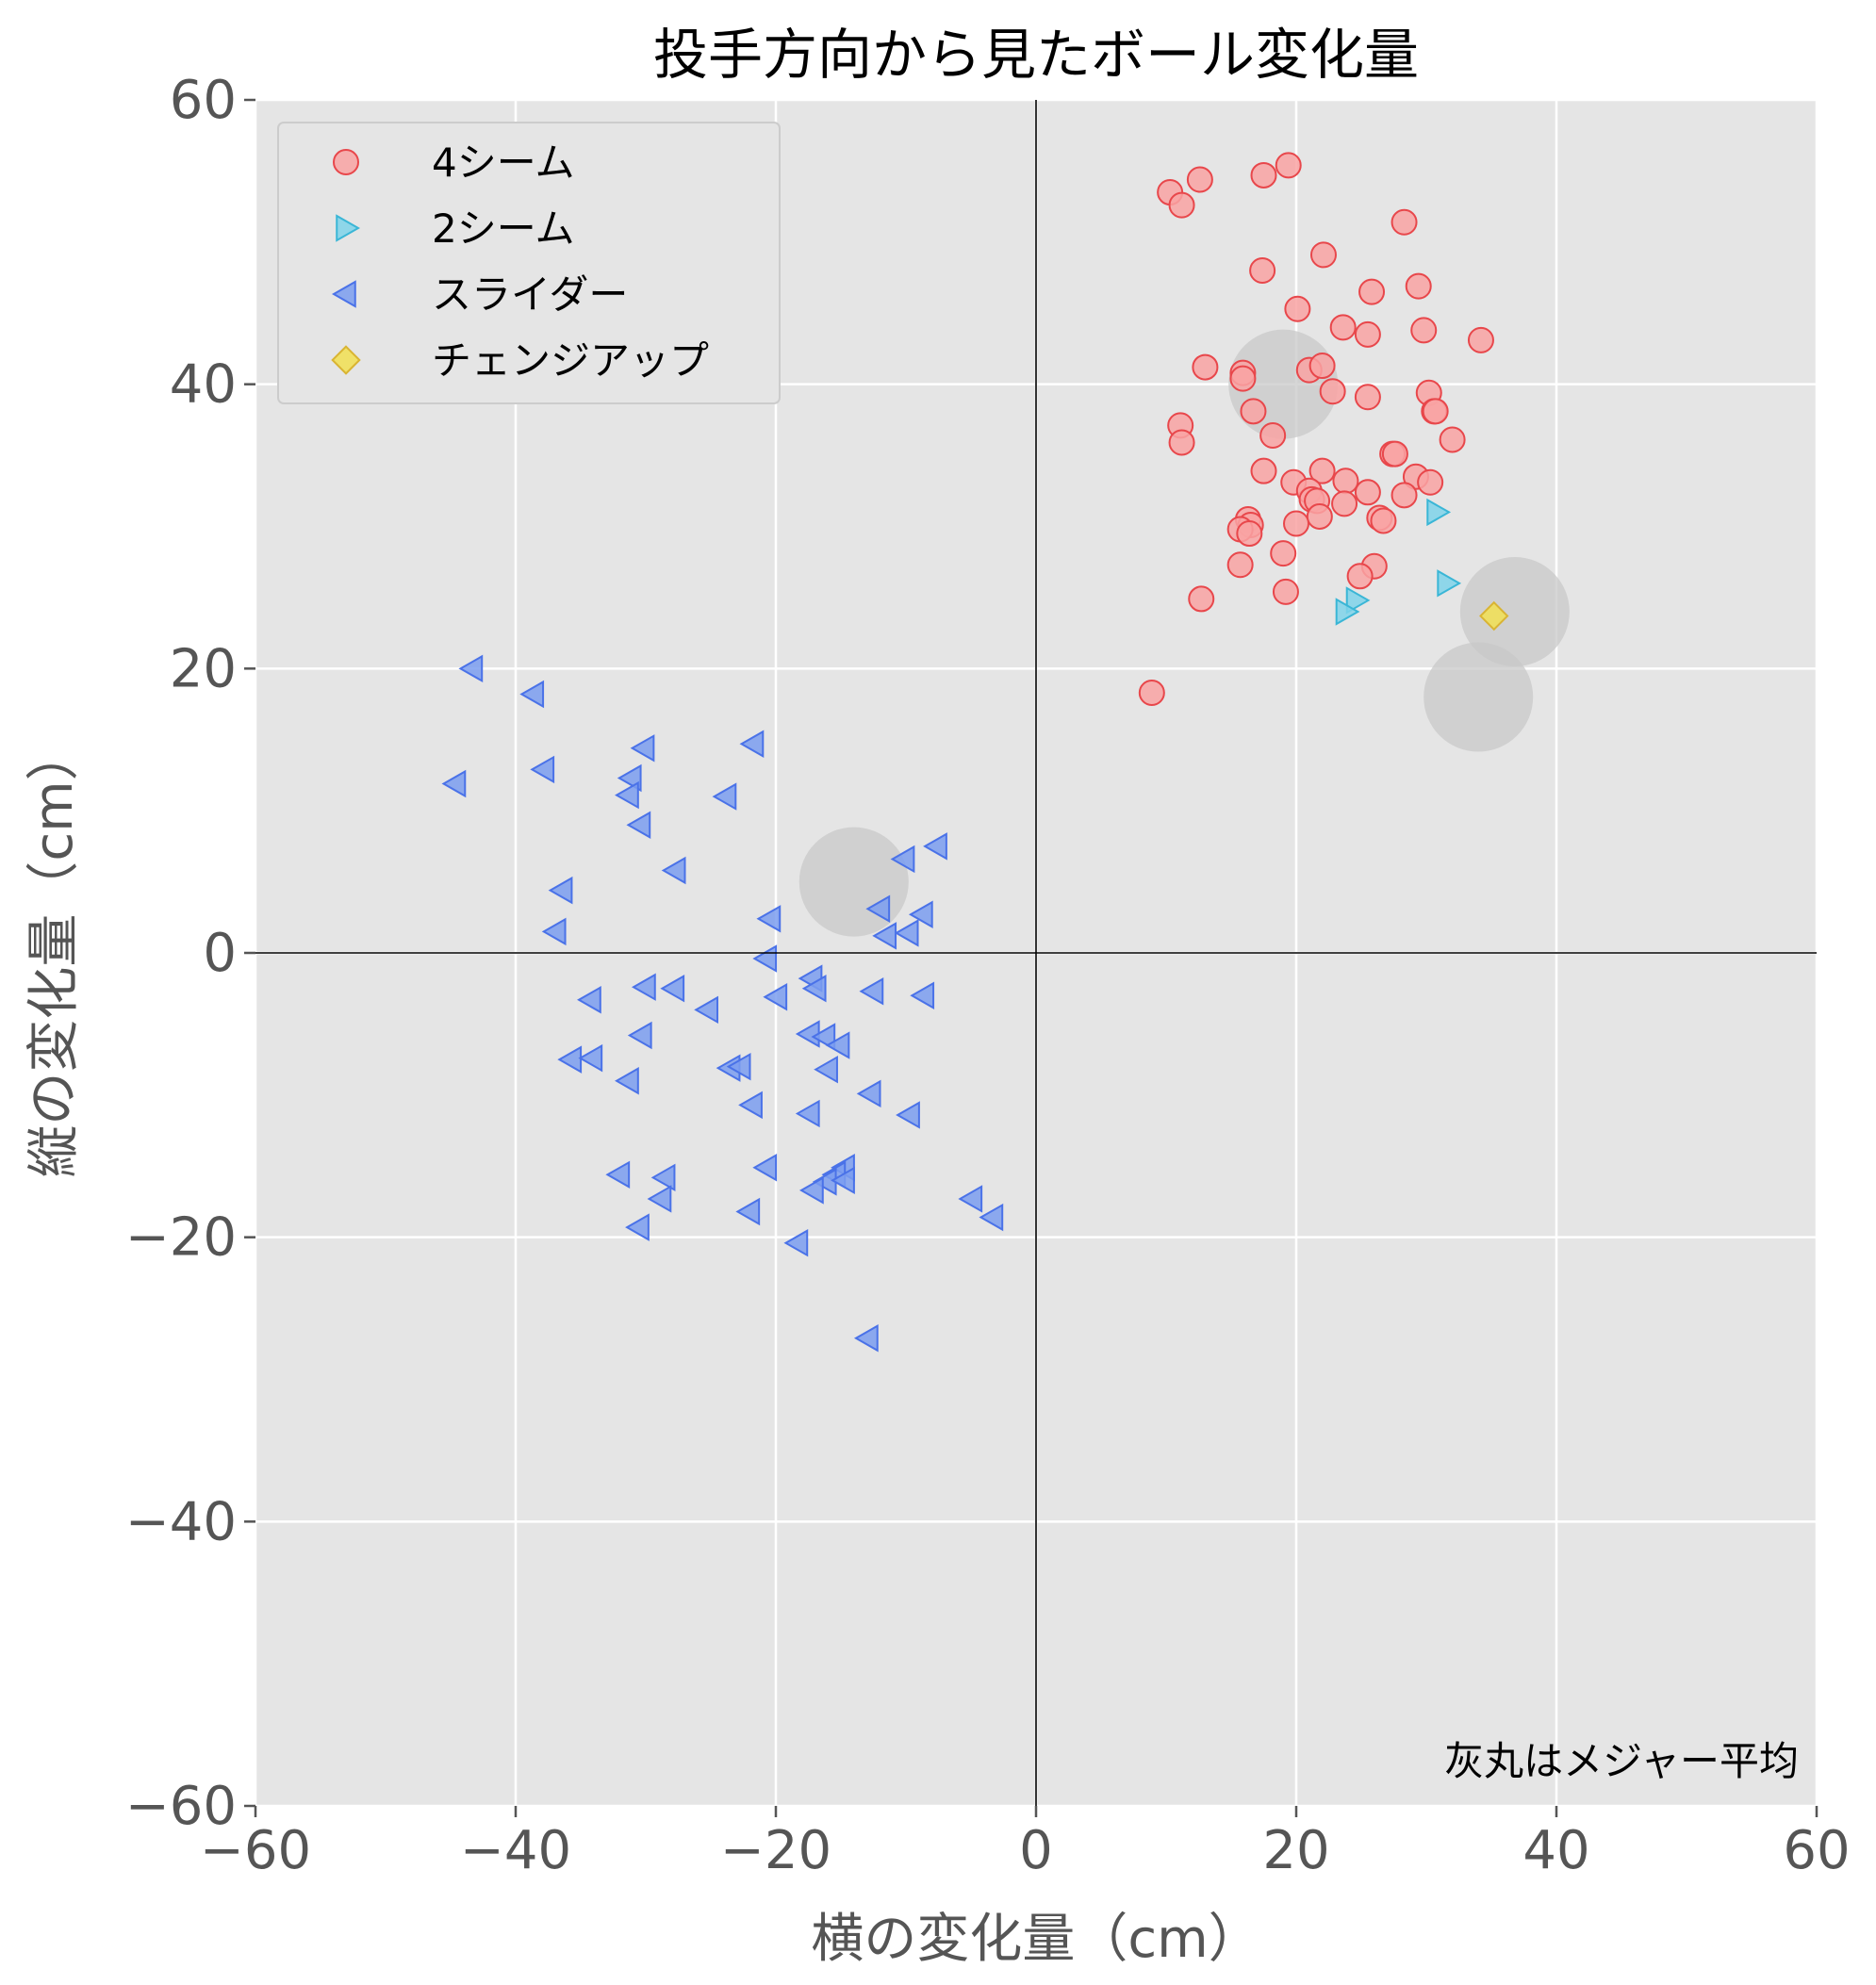 This screenshot has height=1985, width=1876. What do you see at coordinates (1555, 1851) in the screenshot?
I see `x-tick-label: 40` at bounding box center [1555, 1851].